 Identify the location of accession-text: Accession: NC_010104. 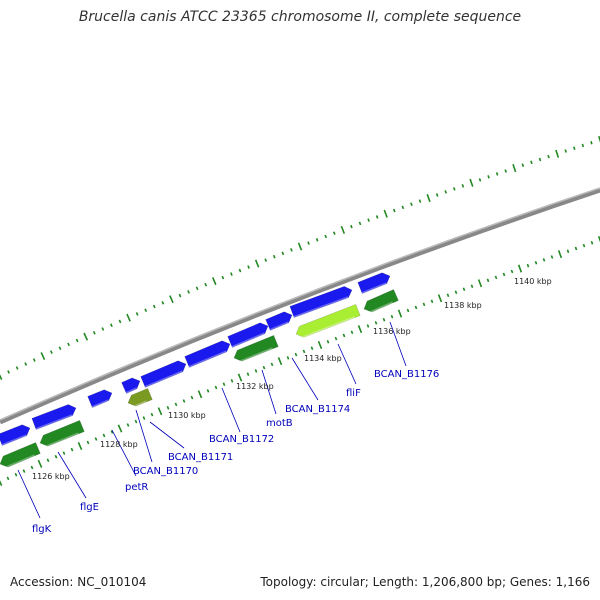
(78, 582).